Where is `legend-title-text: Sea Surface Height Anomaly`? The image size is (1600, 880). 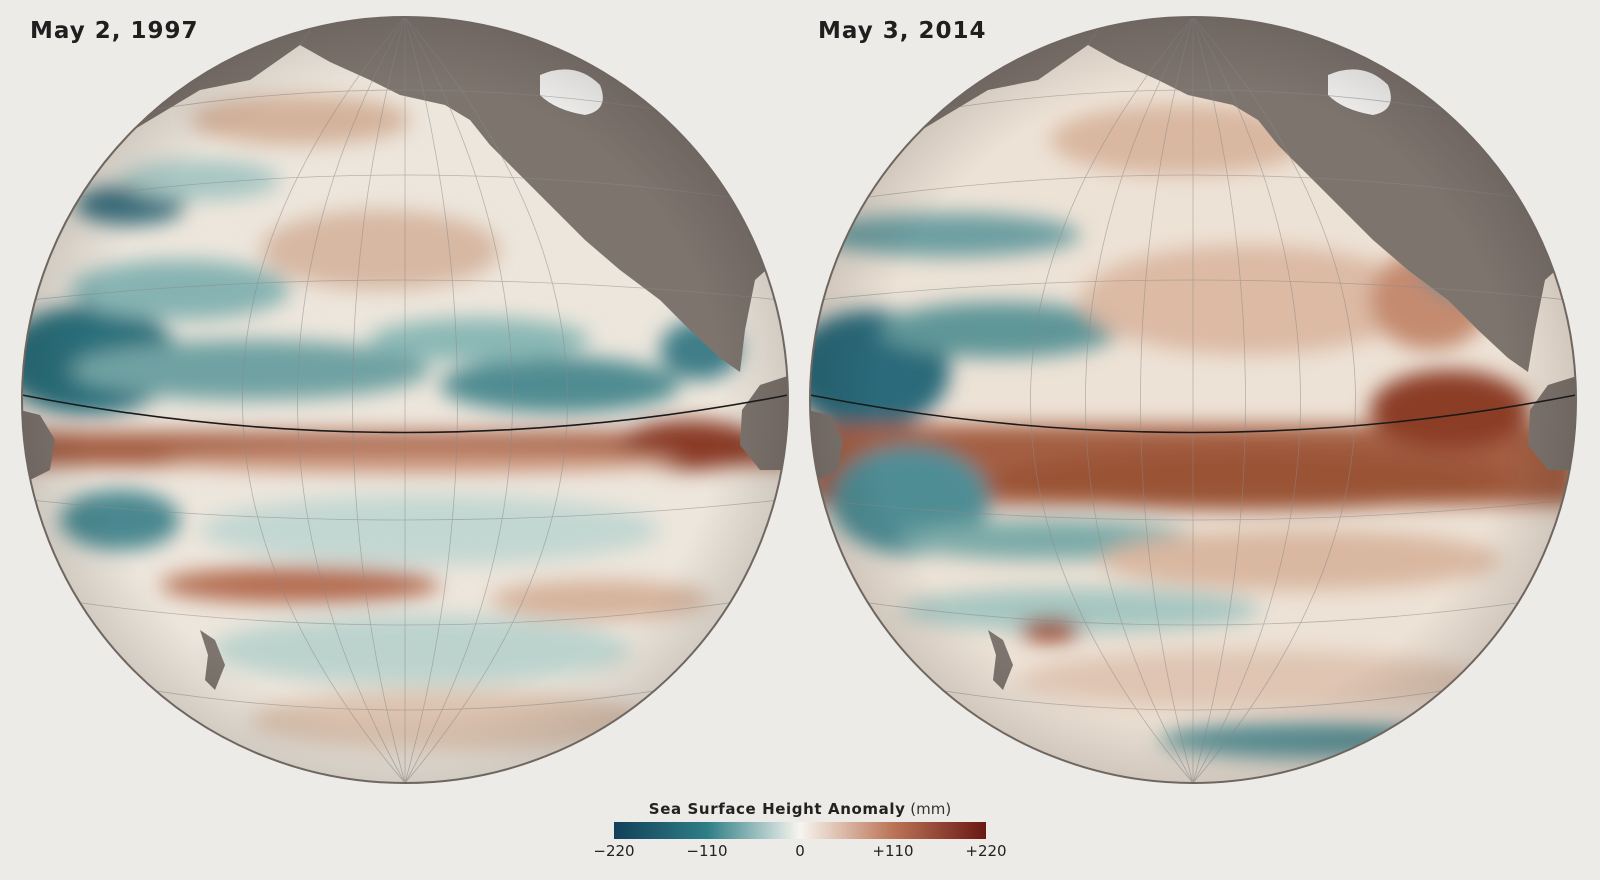
legend-title-text: Sea Surface Height Anomaly is located at coordinates (777, 809).